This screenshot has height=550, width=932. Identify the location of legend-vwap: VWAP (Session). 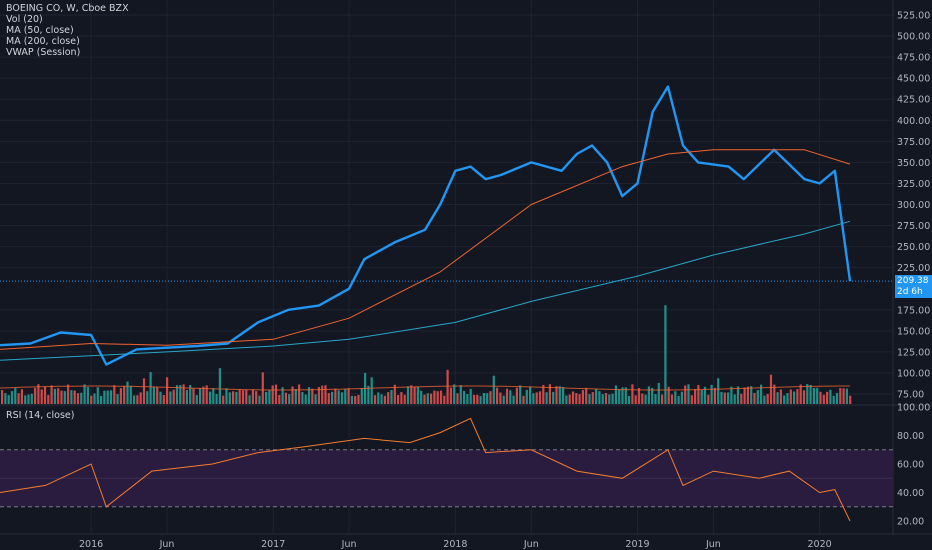
(43, 52).